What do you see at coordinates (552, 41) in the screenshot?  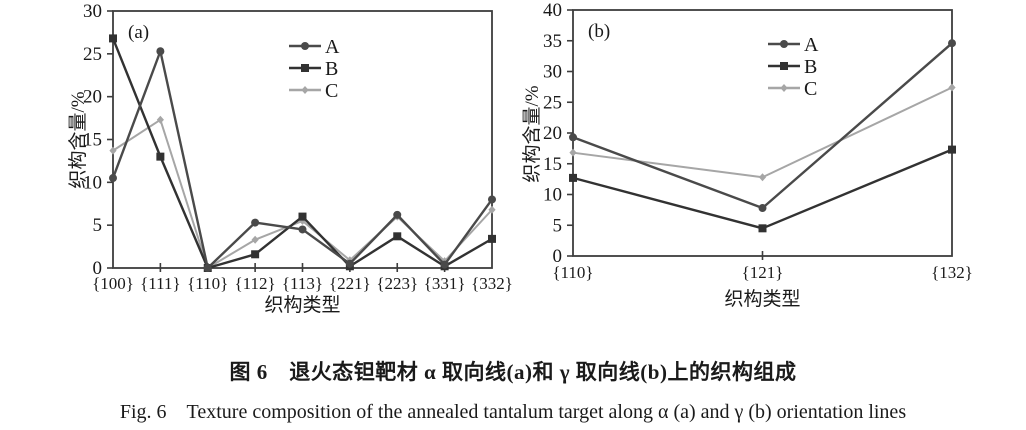 I see `y-tick-label: 35` at bounding box center [552, 41].